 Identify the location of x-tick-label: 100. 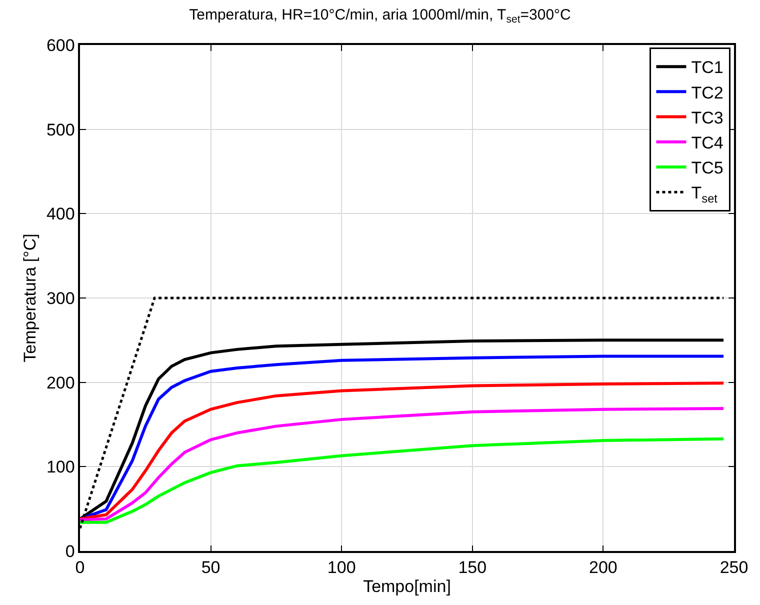
(341, 568).